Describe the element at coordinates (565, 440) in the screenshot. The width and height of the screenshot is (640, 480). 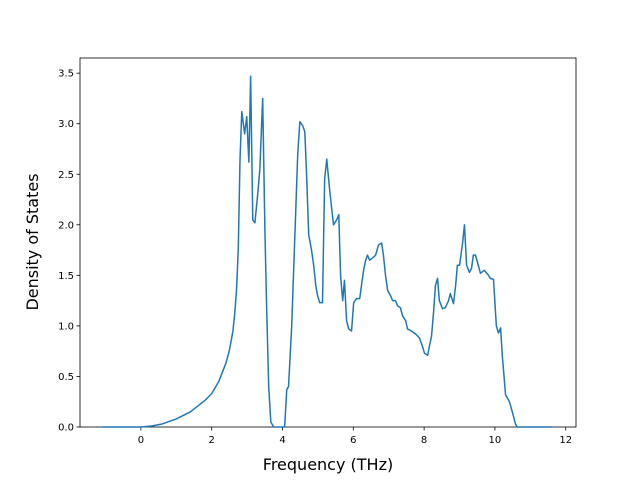
I see `x-tick-label: 12` at that location.